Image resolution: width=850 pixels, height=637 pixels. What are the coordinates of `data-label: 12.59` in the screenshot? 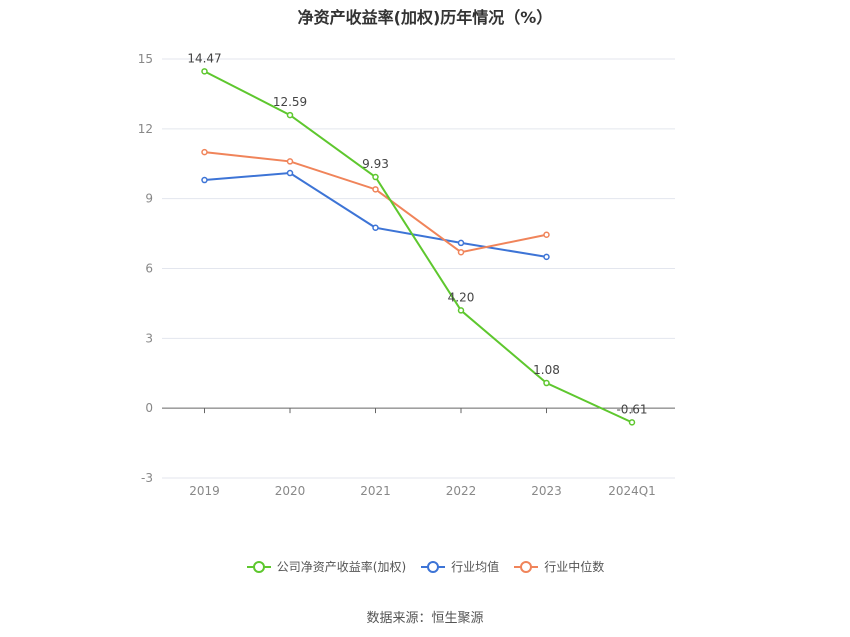 It's located at (290, 102).